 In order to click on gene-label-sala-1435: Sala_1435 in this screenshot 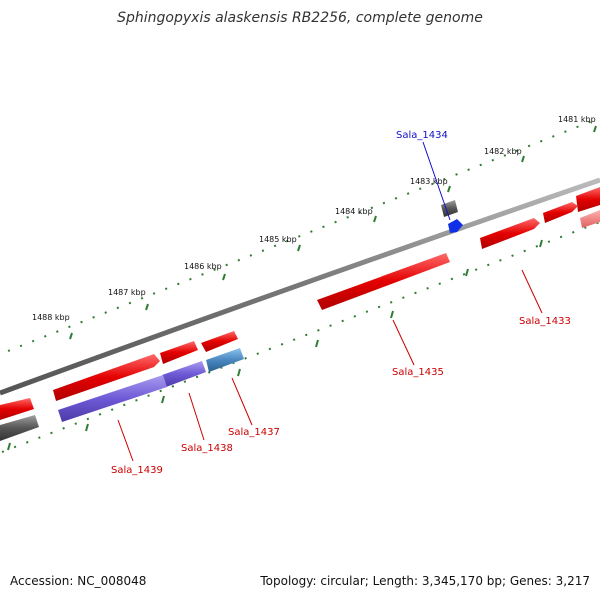, I will do `click(418, 372)`.